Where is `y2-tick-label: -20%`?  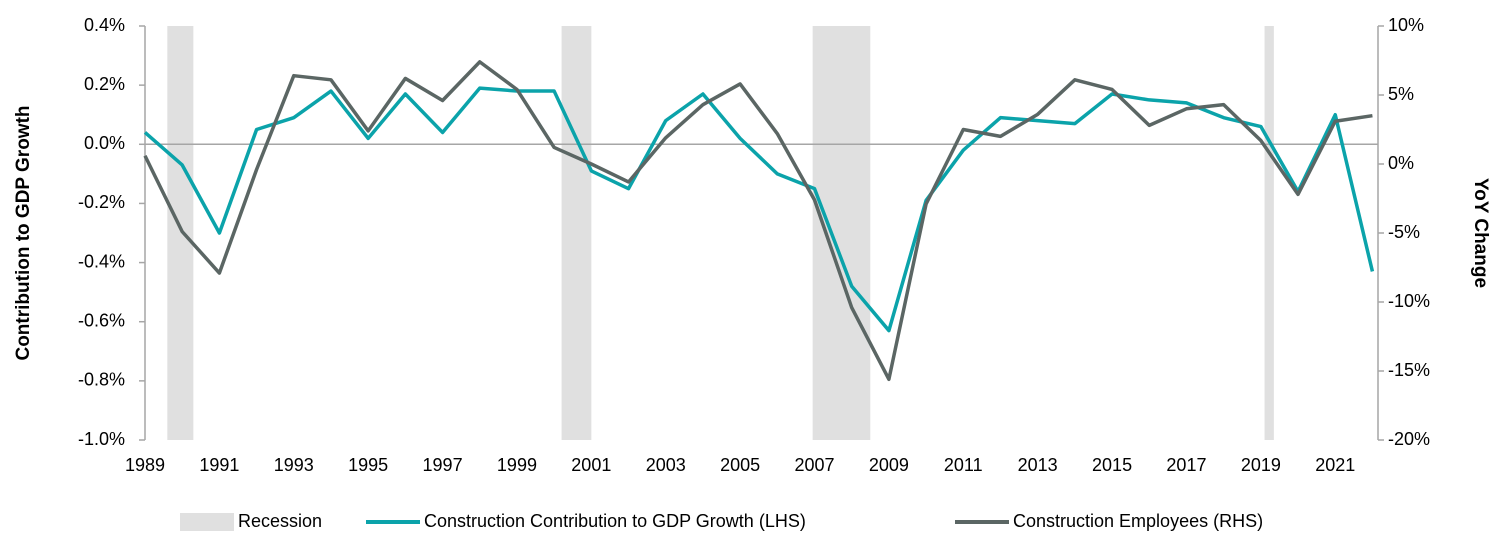 y2-tick-label: -20% is located at coordinates (1409, 439).